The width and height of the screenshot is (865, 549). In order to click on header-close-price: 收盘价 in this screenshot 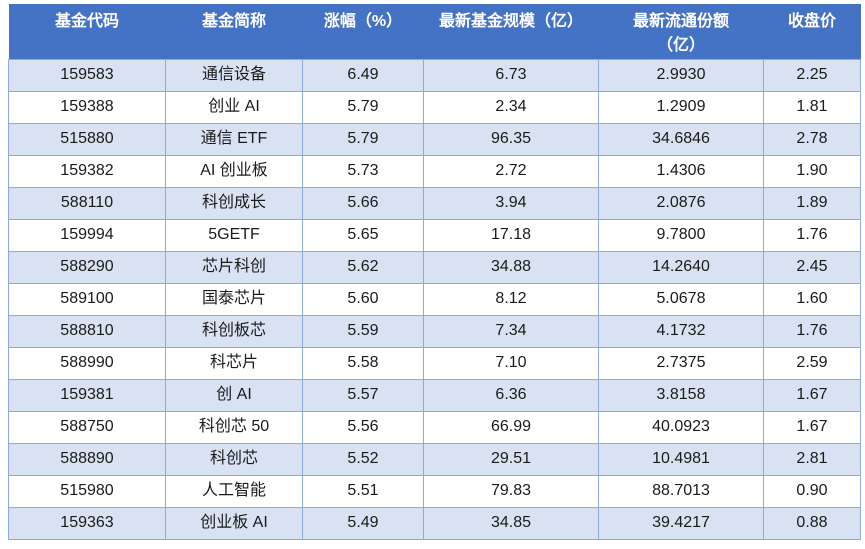, I will do `click(812, 31)`.